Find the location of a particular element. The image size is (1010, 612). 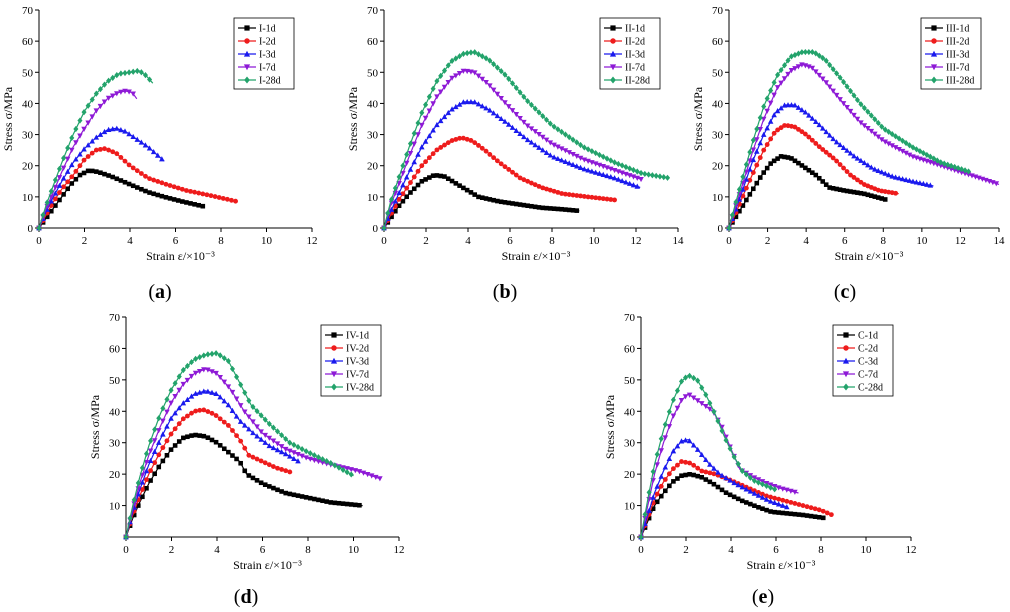

series-IV-28d is located at coordinates (238, 445).